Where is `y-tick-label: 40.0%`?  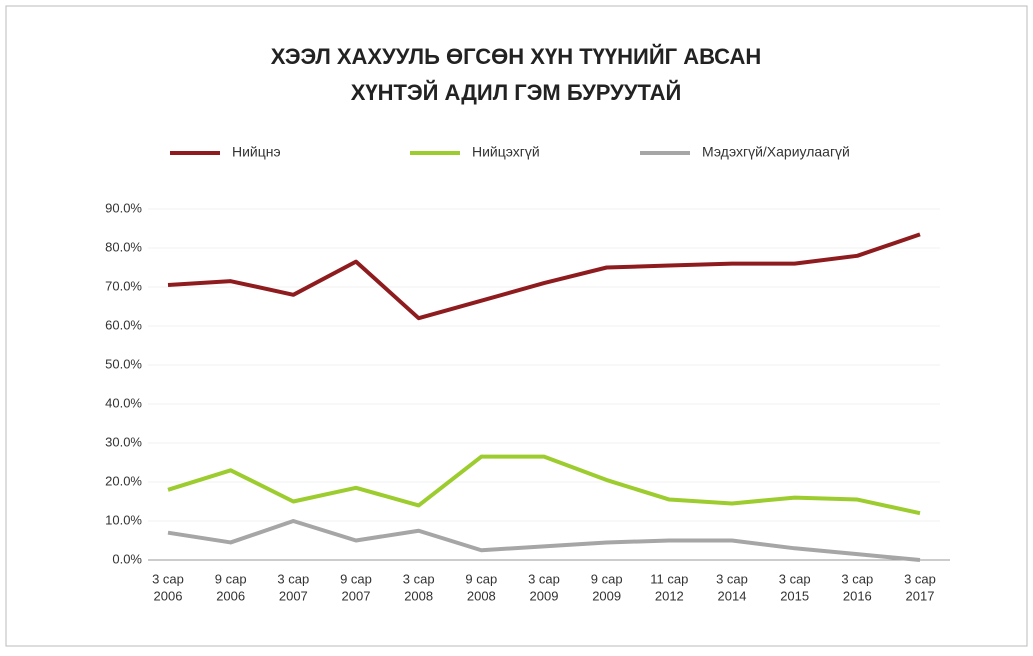 y-tick-label: 40.0% is located at coordinates (123, 402).